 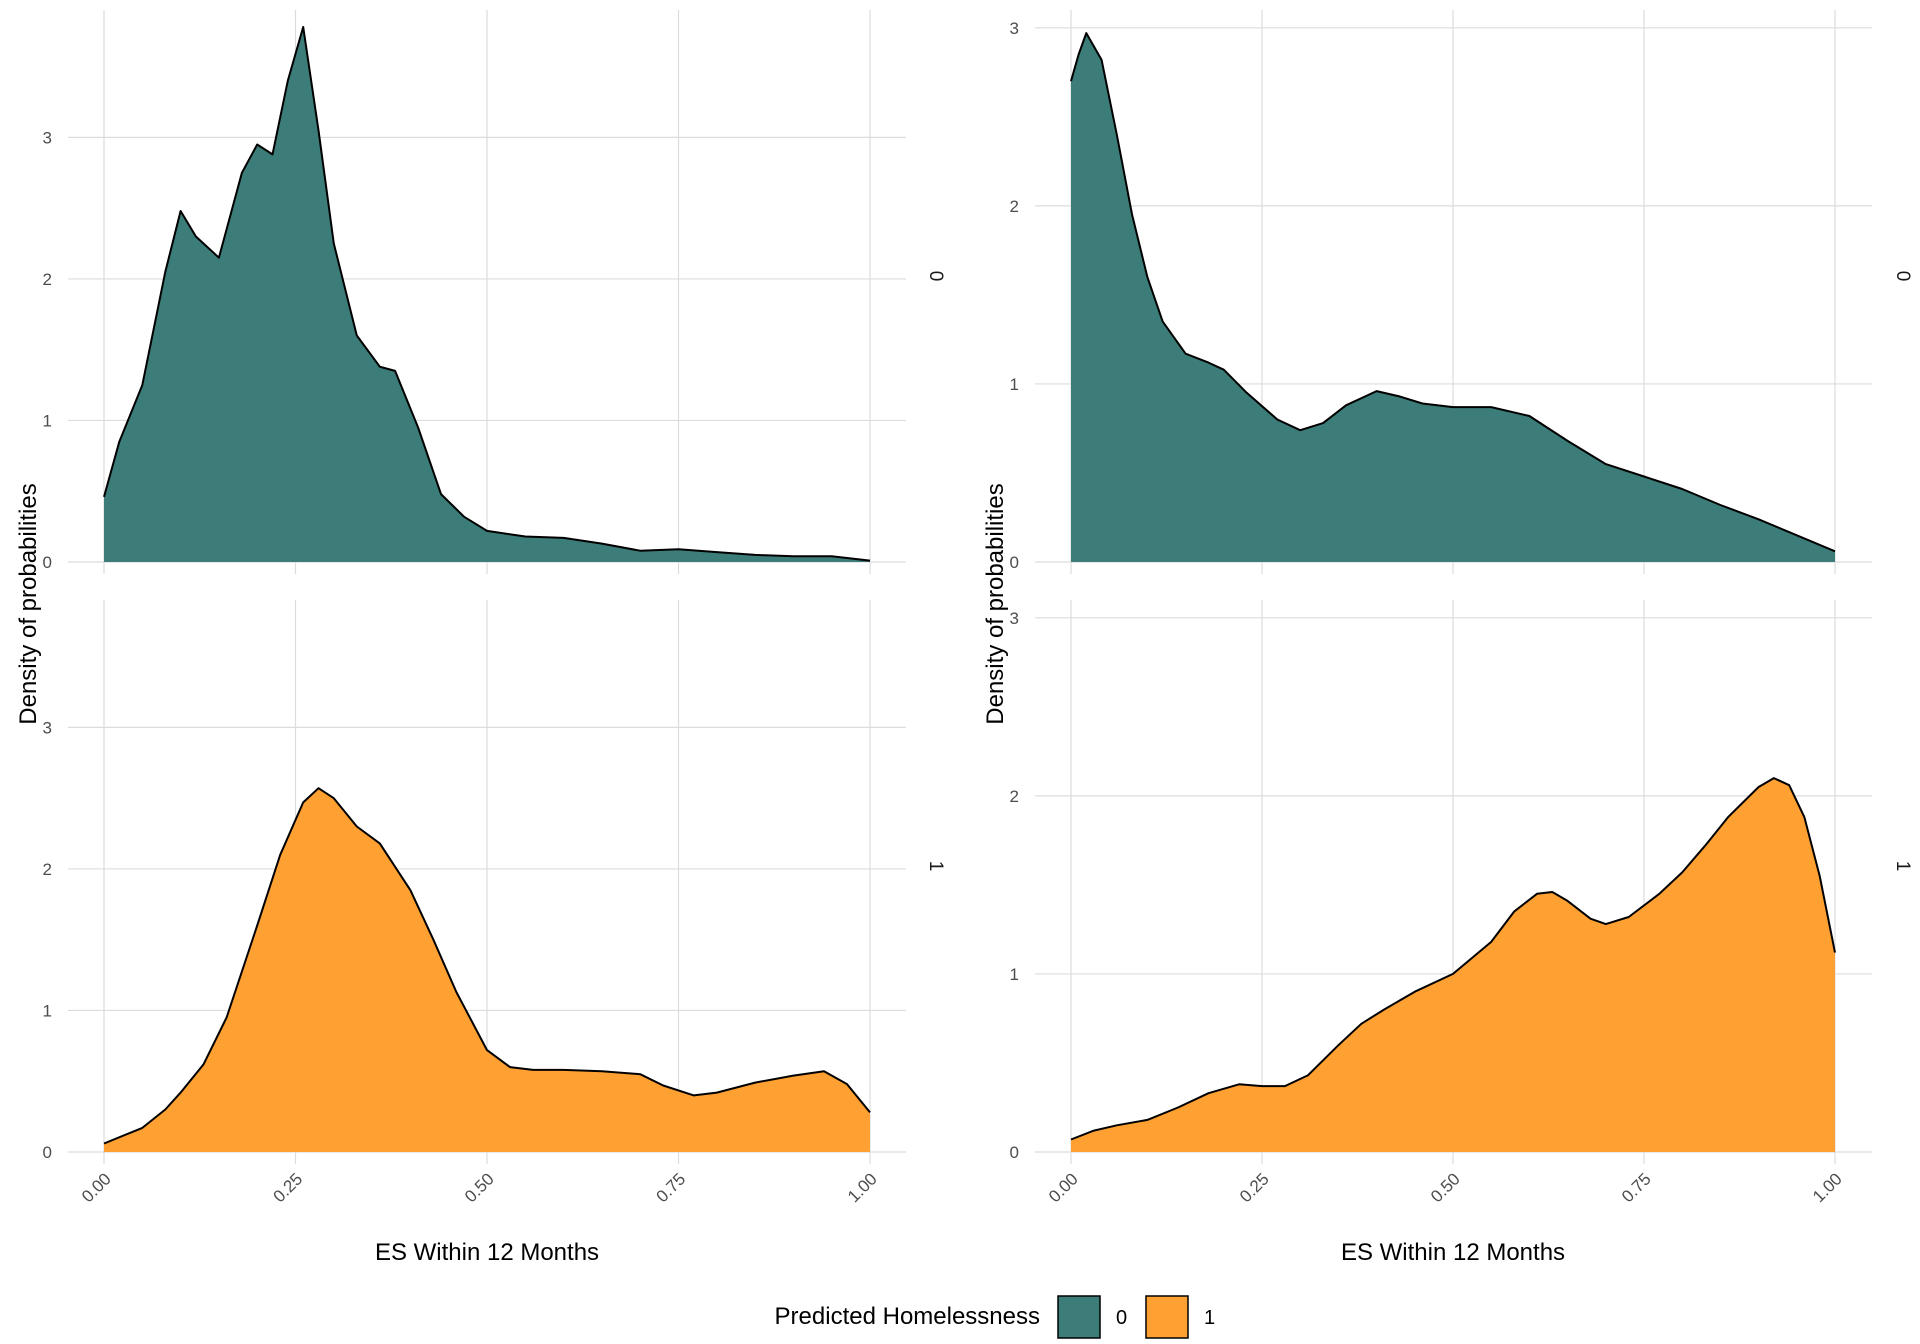 What do you see at coordinates (907, 1316) in the screenshot?
I see `legend-title: Predicted Homelessness` at bounding box center [907, 1316].